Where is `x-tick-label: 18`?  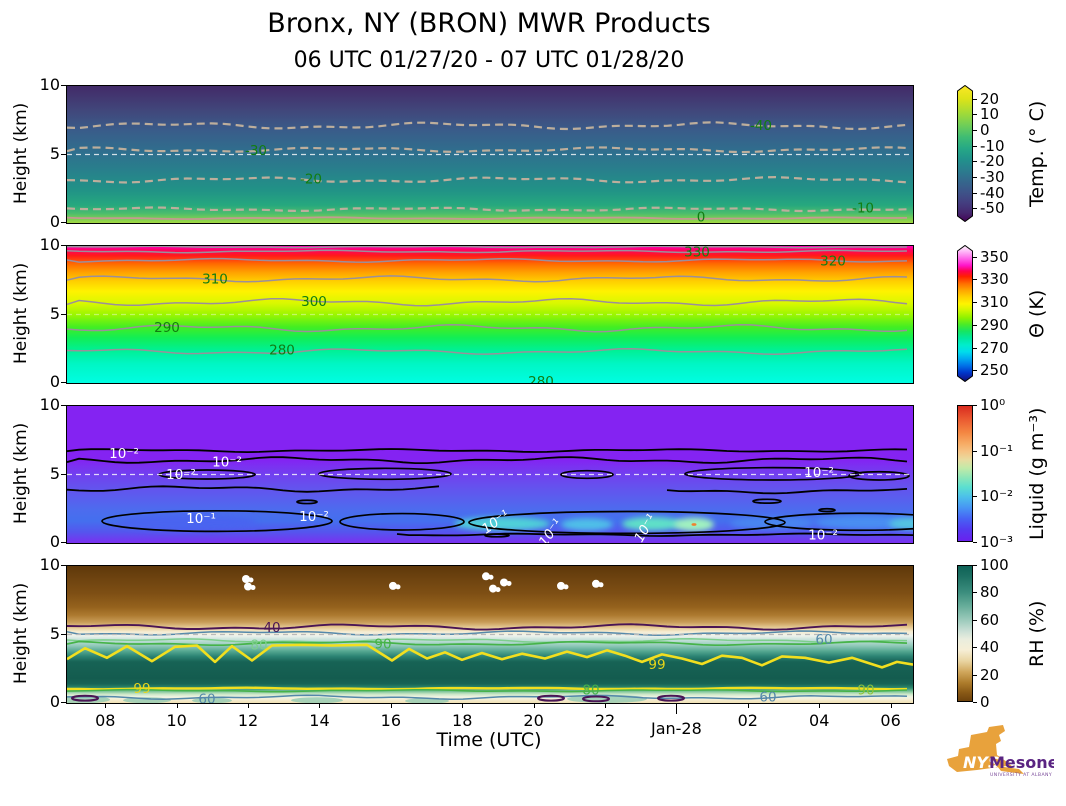 x-tick-label: 18 is located at coordinates (462, 720).